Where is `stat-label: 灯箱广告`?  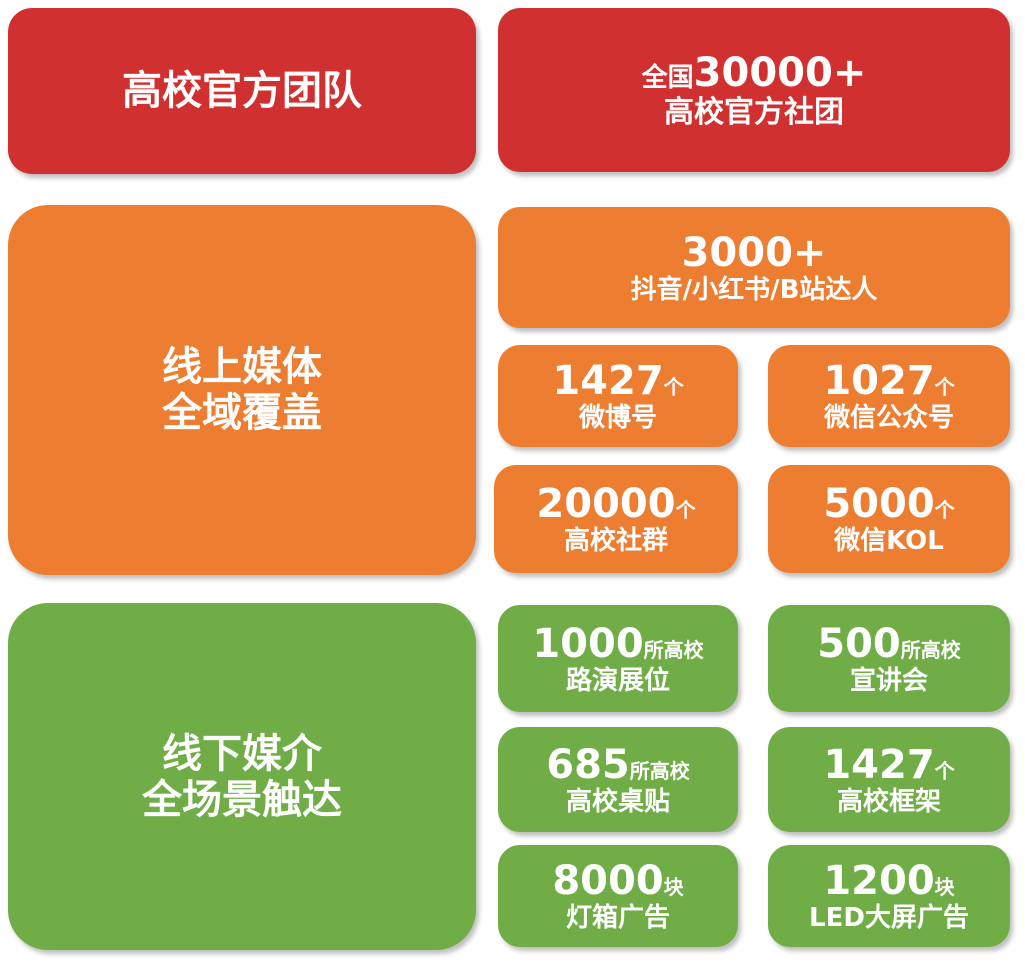
stat-label: 灯箱广告 is located at coordinates (617, 918).